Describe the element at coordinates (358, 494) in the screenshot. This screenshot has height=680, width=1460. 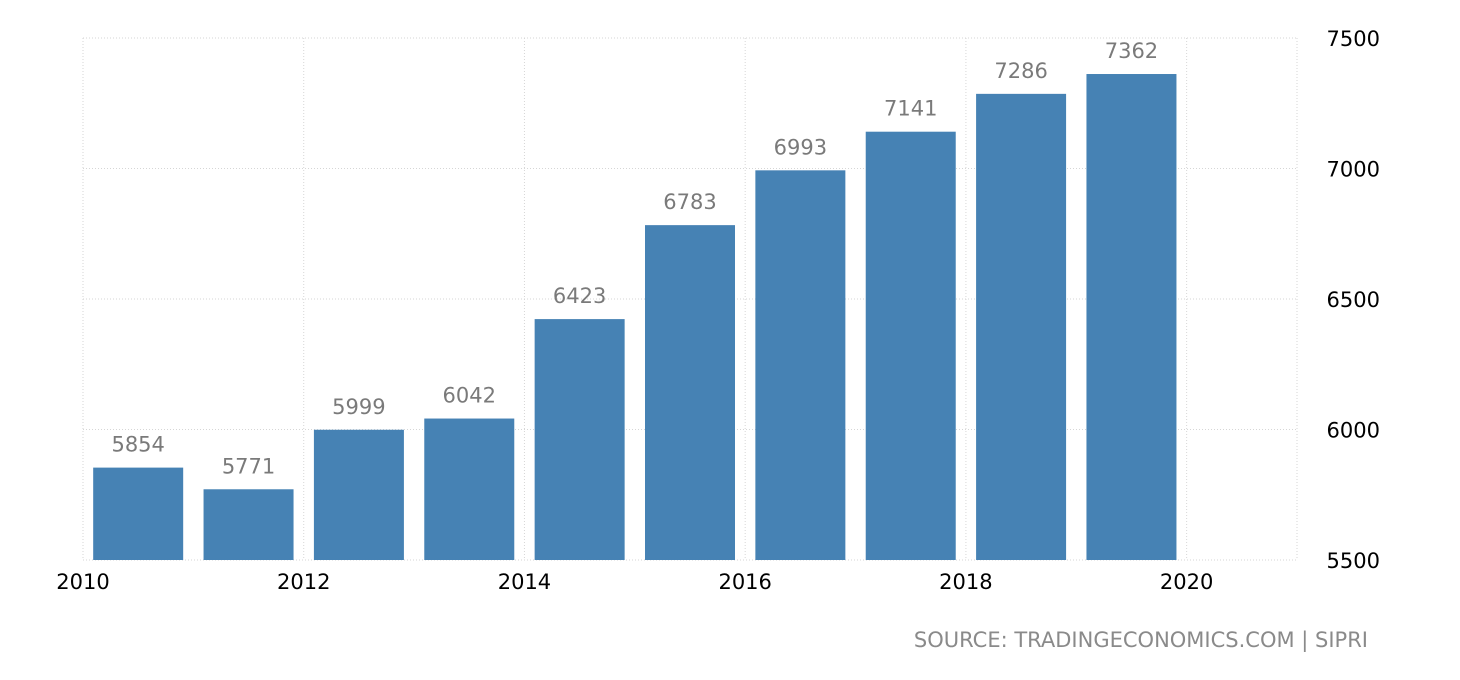
I see `bar-2013` at that location.